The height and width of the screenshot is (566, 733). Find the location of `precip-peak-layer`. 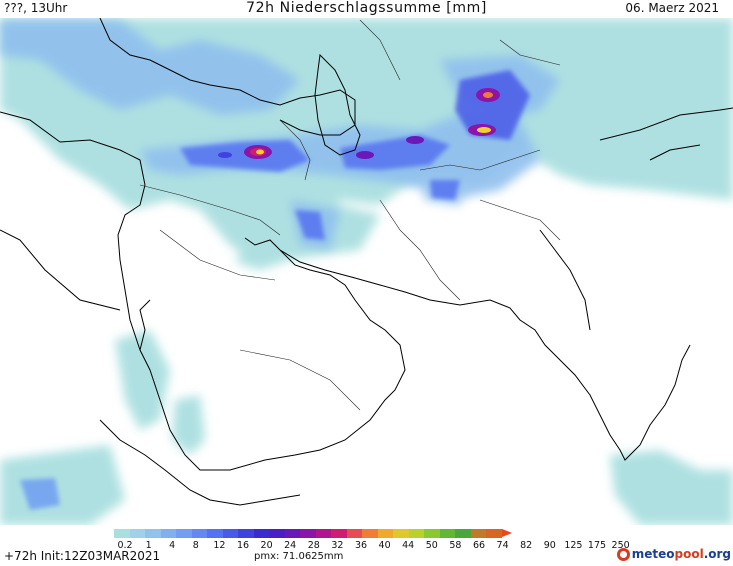

precip-peak-layer is located at coordinates (359, 123).